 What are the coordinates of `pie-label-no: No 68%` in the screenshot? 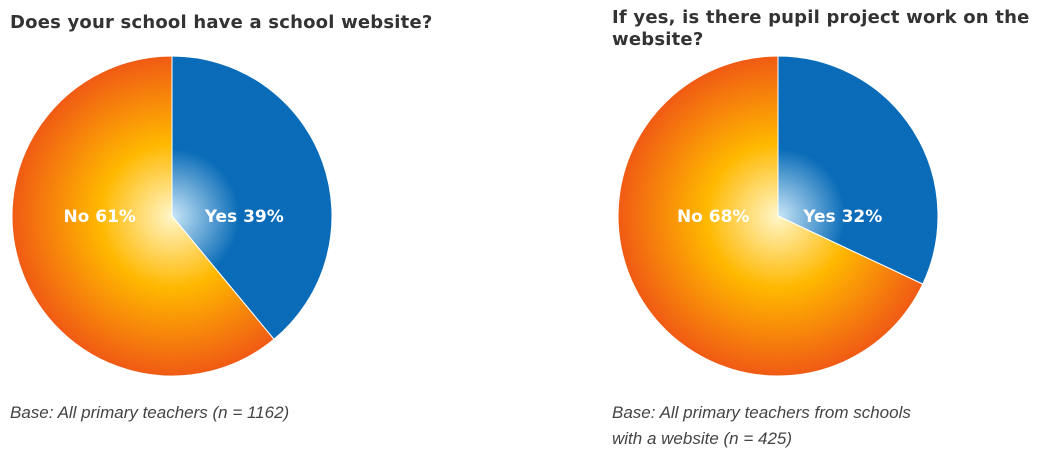 It's located at (713, 217).